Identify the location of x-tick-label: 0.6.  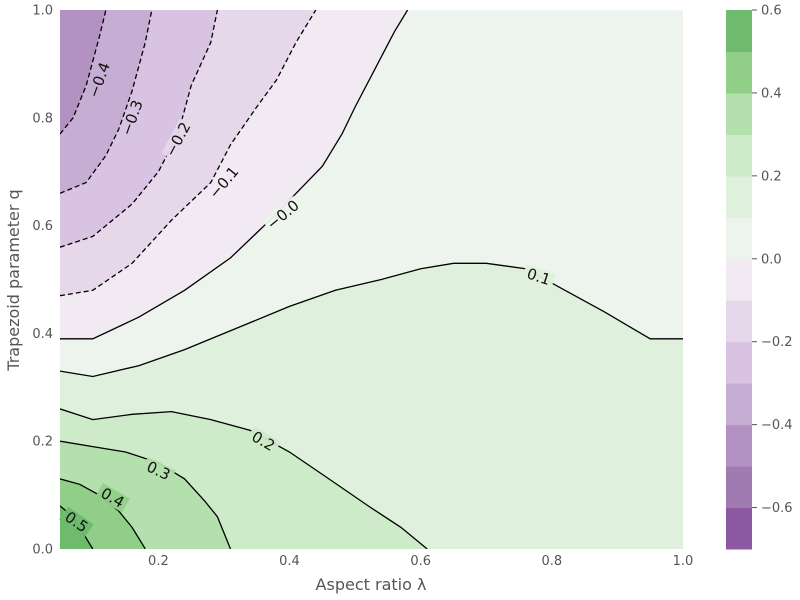
(420, 561).